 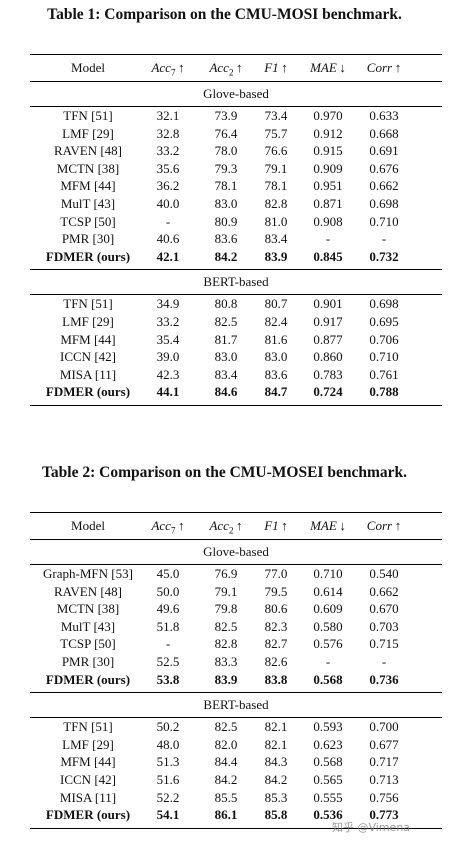 What do you see at coordinates (236, 222) in the screenshot?
I see `table-row: TCSP [50] - 80.9 81.0 0.908 0.710` at bounding box center [236, 222].